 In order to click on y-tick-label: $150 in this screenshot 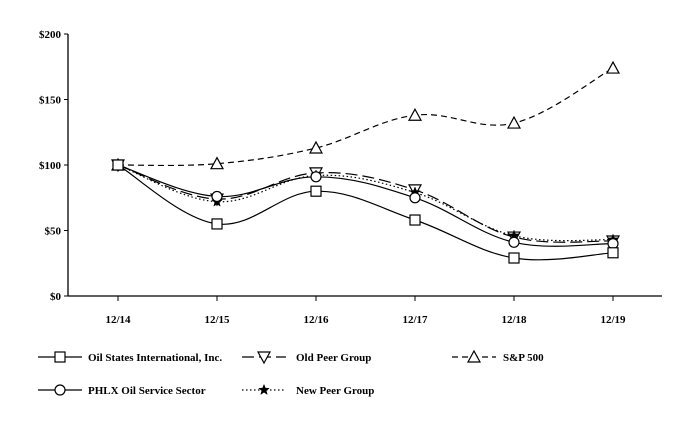, I will do `click(50, 101)`.